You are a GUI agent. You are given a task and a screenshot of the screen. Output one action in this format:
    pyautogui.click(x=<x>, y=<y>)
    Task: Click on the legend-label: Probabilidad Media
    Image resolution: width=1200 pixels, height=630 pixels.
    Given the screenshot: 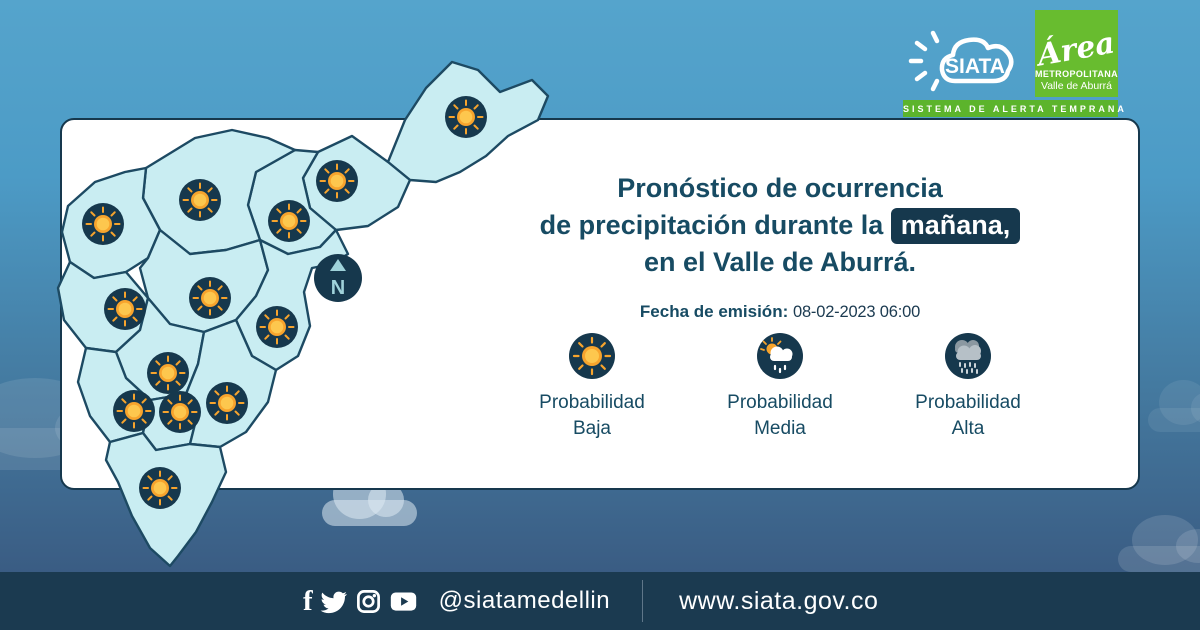 What is the action you would take?
    pyautogui.click(x=780, y=415)
    